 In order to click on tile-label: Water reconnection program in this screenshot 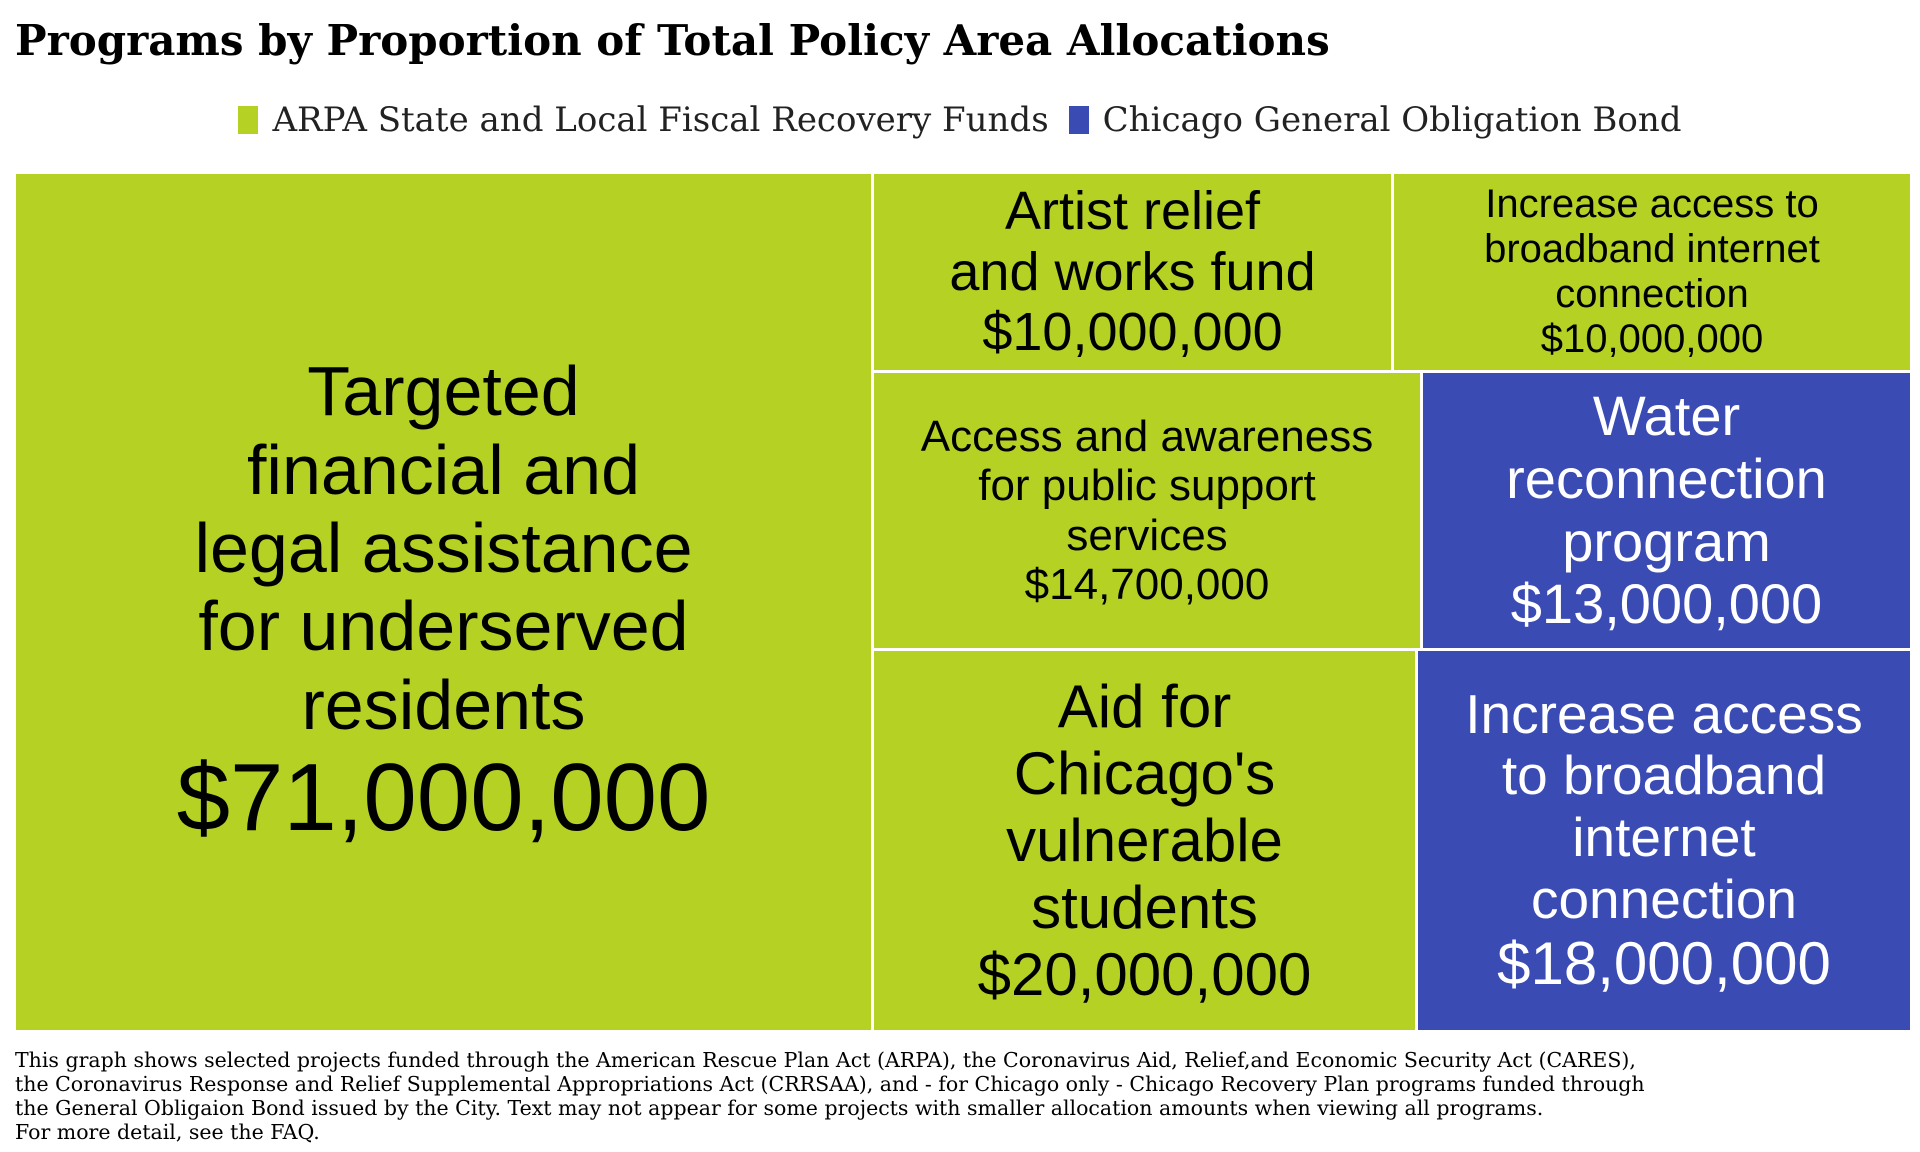, I will do `click(1666, 478)`.